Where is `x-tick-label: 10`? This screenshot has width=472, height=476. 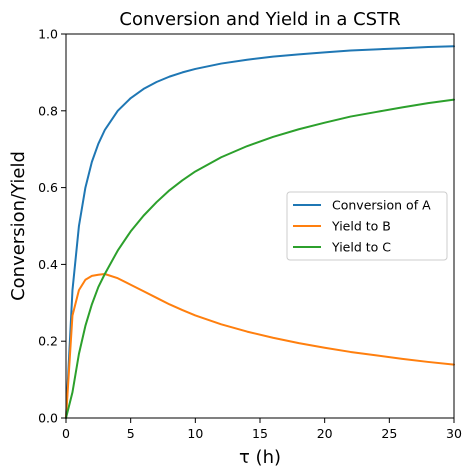
x-tick-label: 10 is located at coordinates (195, 433).